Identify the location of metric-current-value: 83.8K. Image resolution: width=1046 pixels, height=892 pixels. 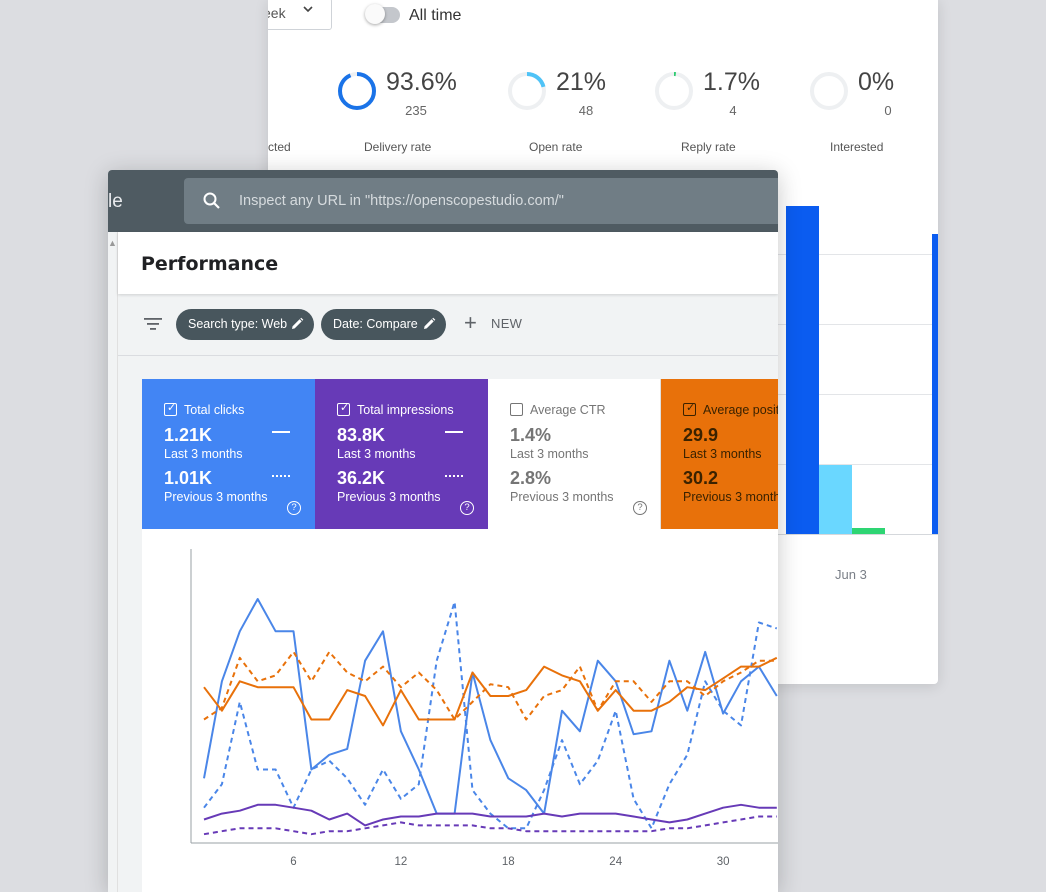
(361, 435).